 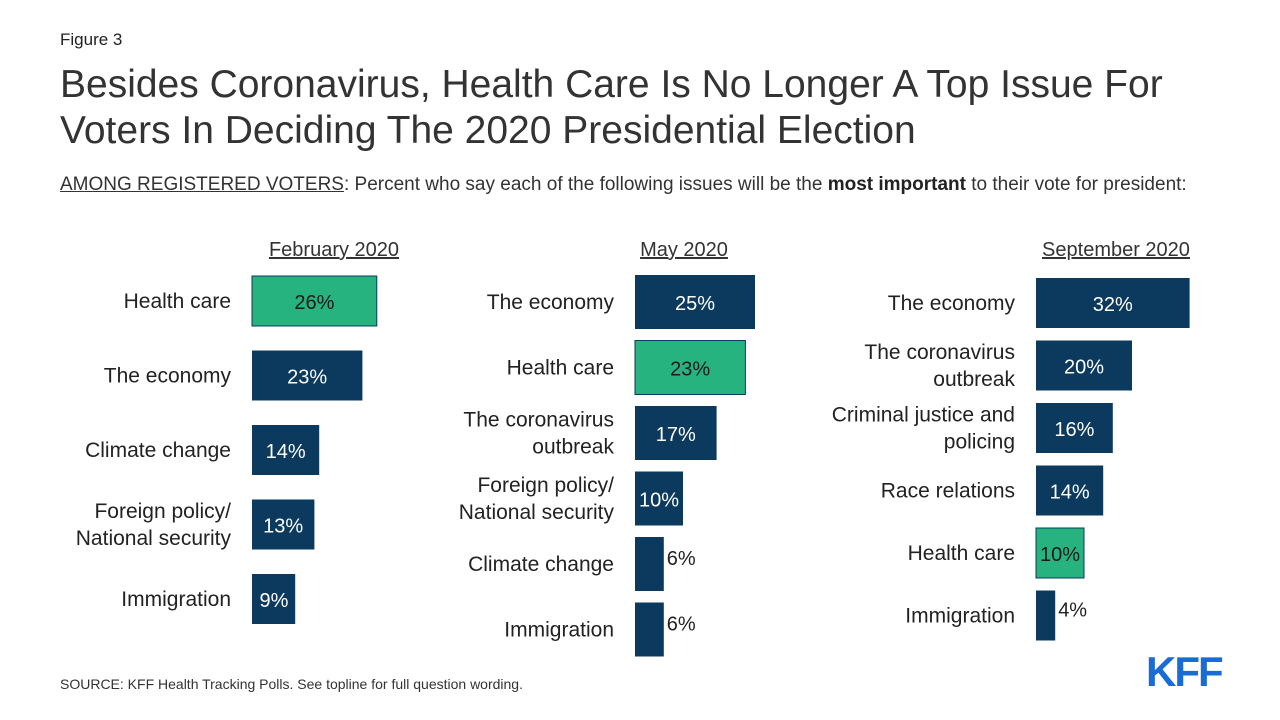 What do you see at coordinates (1116, 250) in the screenshot?
I see `panel-title: September 2020` at bounding box center [1116, 250].